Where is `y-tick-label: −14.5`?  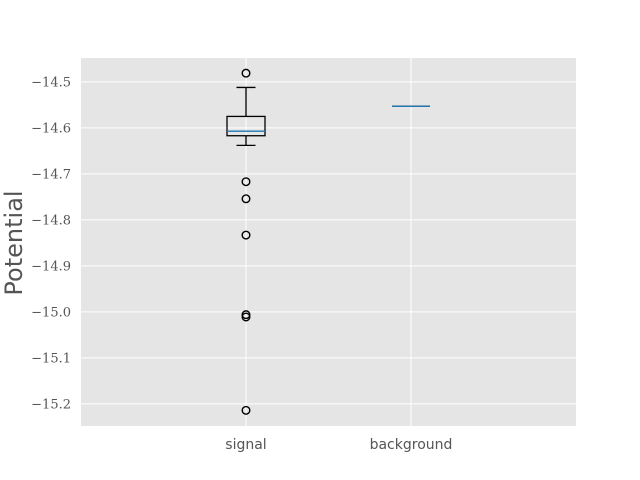
y-tick-label: −14.5 is located at coordinates (51, 82).